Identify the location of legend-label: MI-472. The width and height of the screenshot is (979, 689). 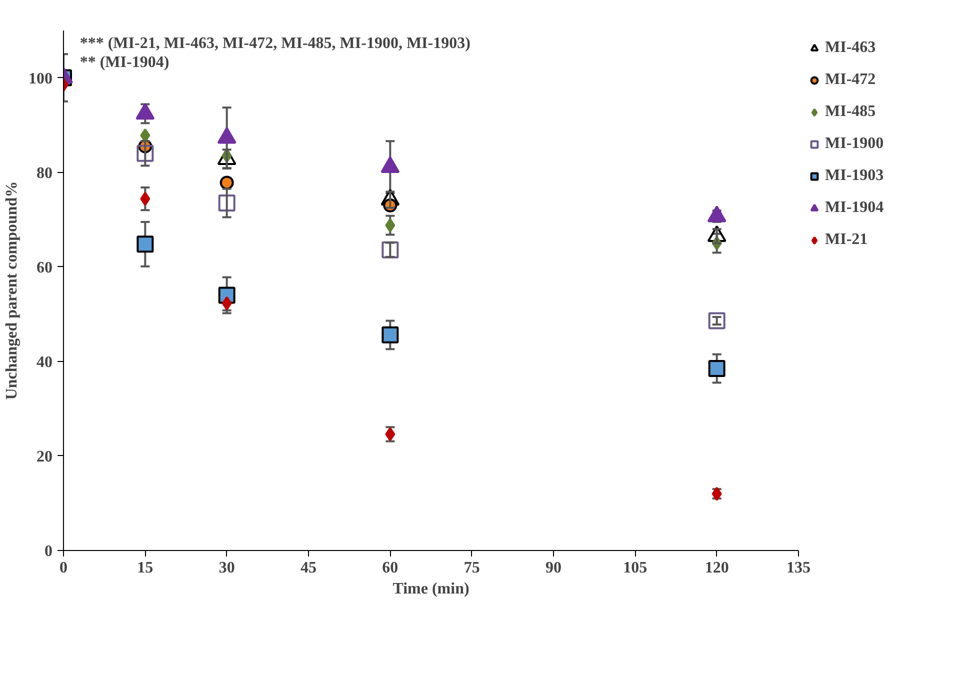
(850, 80).